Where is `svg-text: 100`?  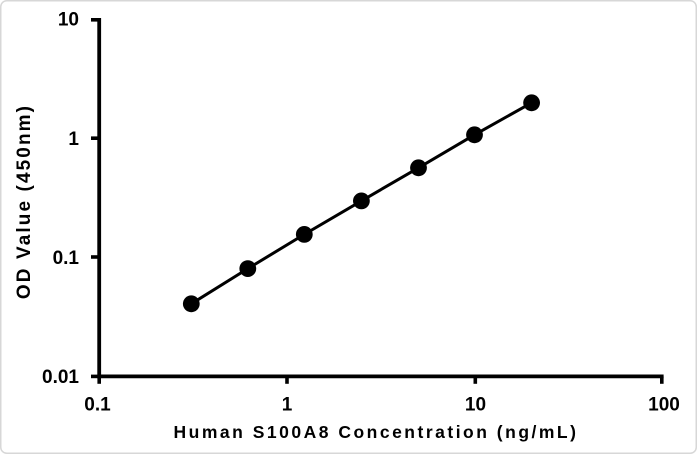 svg-text: 100 is located at coordinates (664, 404).